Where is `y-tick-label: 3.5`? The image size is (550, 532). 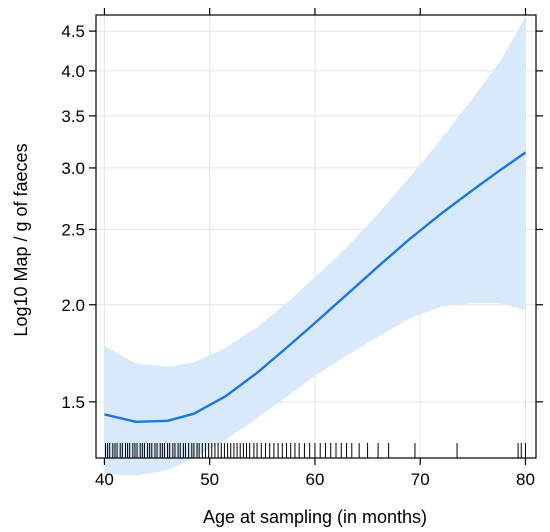 y-tick-label: 3.5 is located at coordinates (73, 116).